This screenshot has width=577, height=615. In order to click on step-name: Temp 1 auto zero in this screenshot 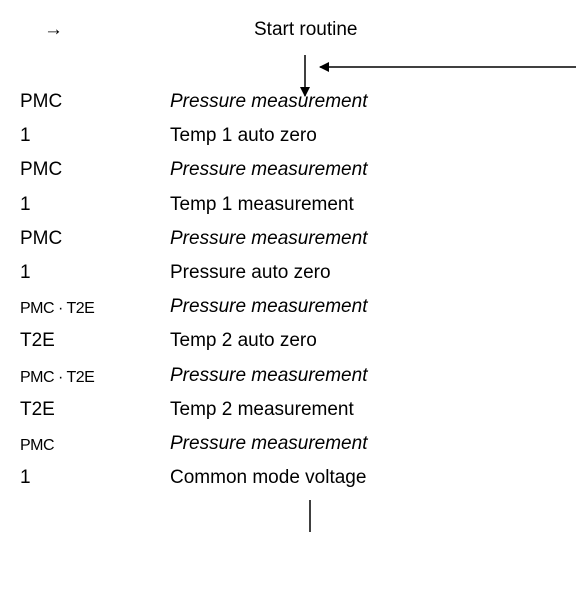, I will do `click(243, 136)`.